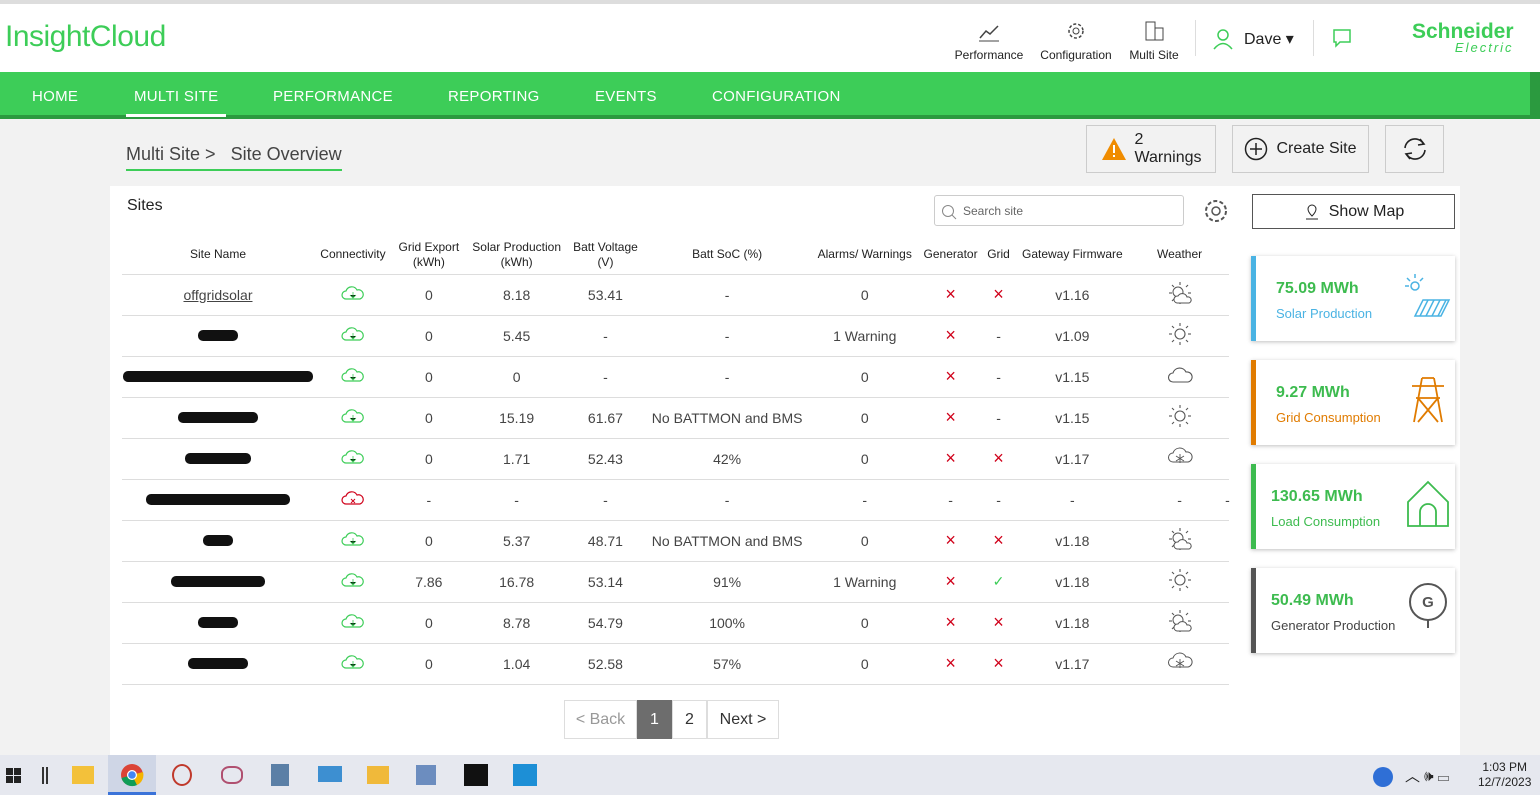 The image size is (1540, 795). I want to click on column-header: Grid, so click(998, 255).